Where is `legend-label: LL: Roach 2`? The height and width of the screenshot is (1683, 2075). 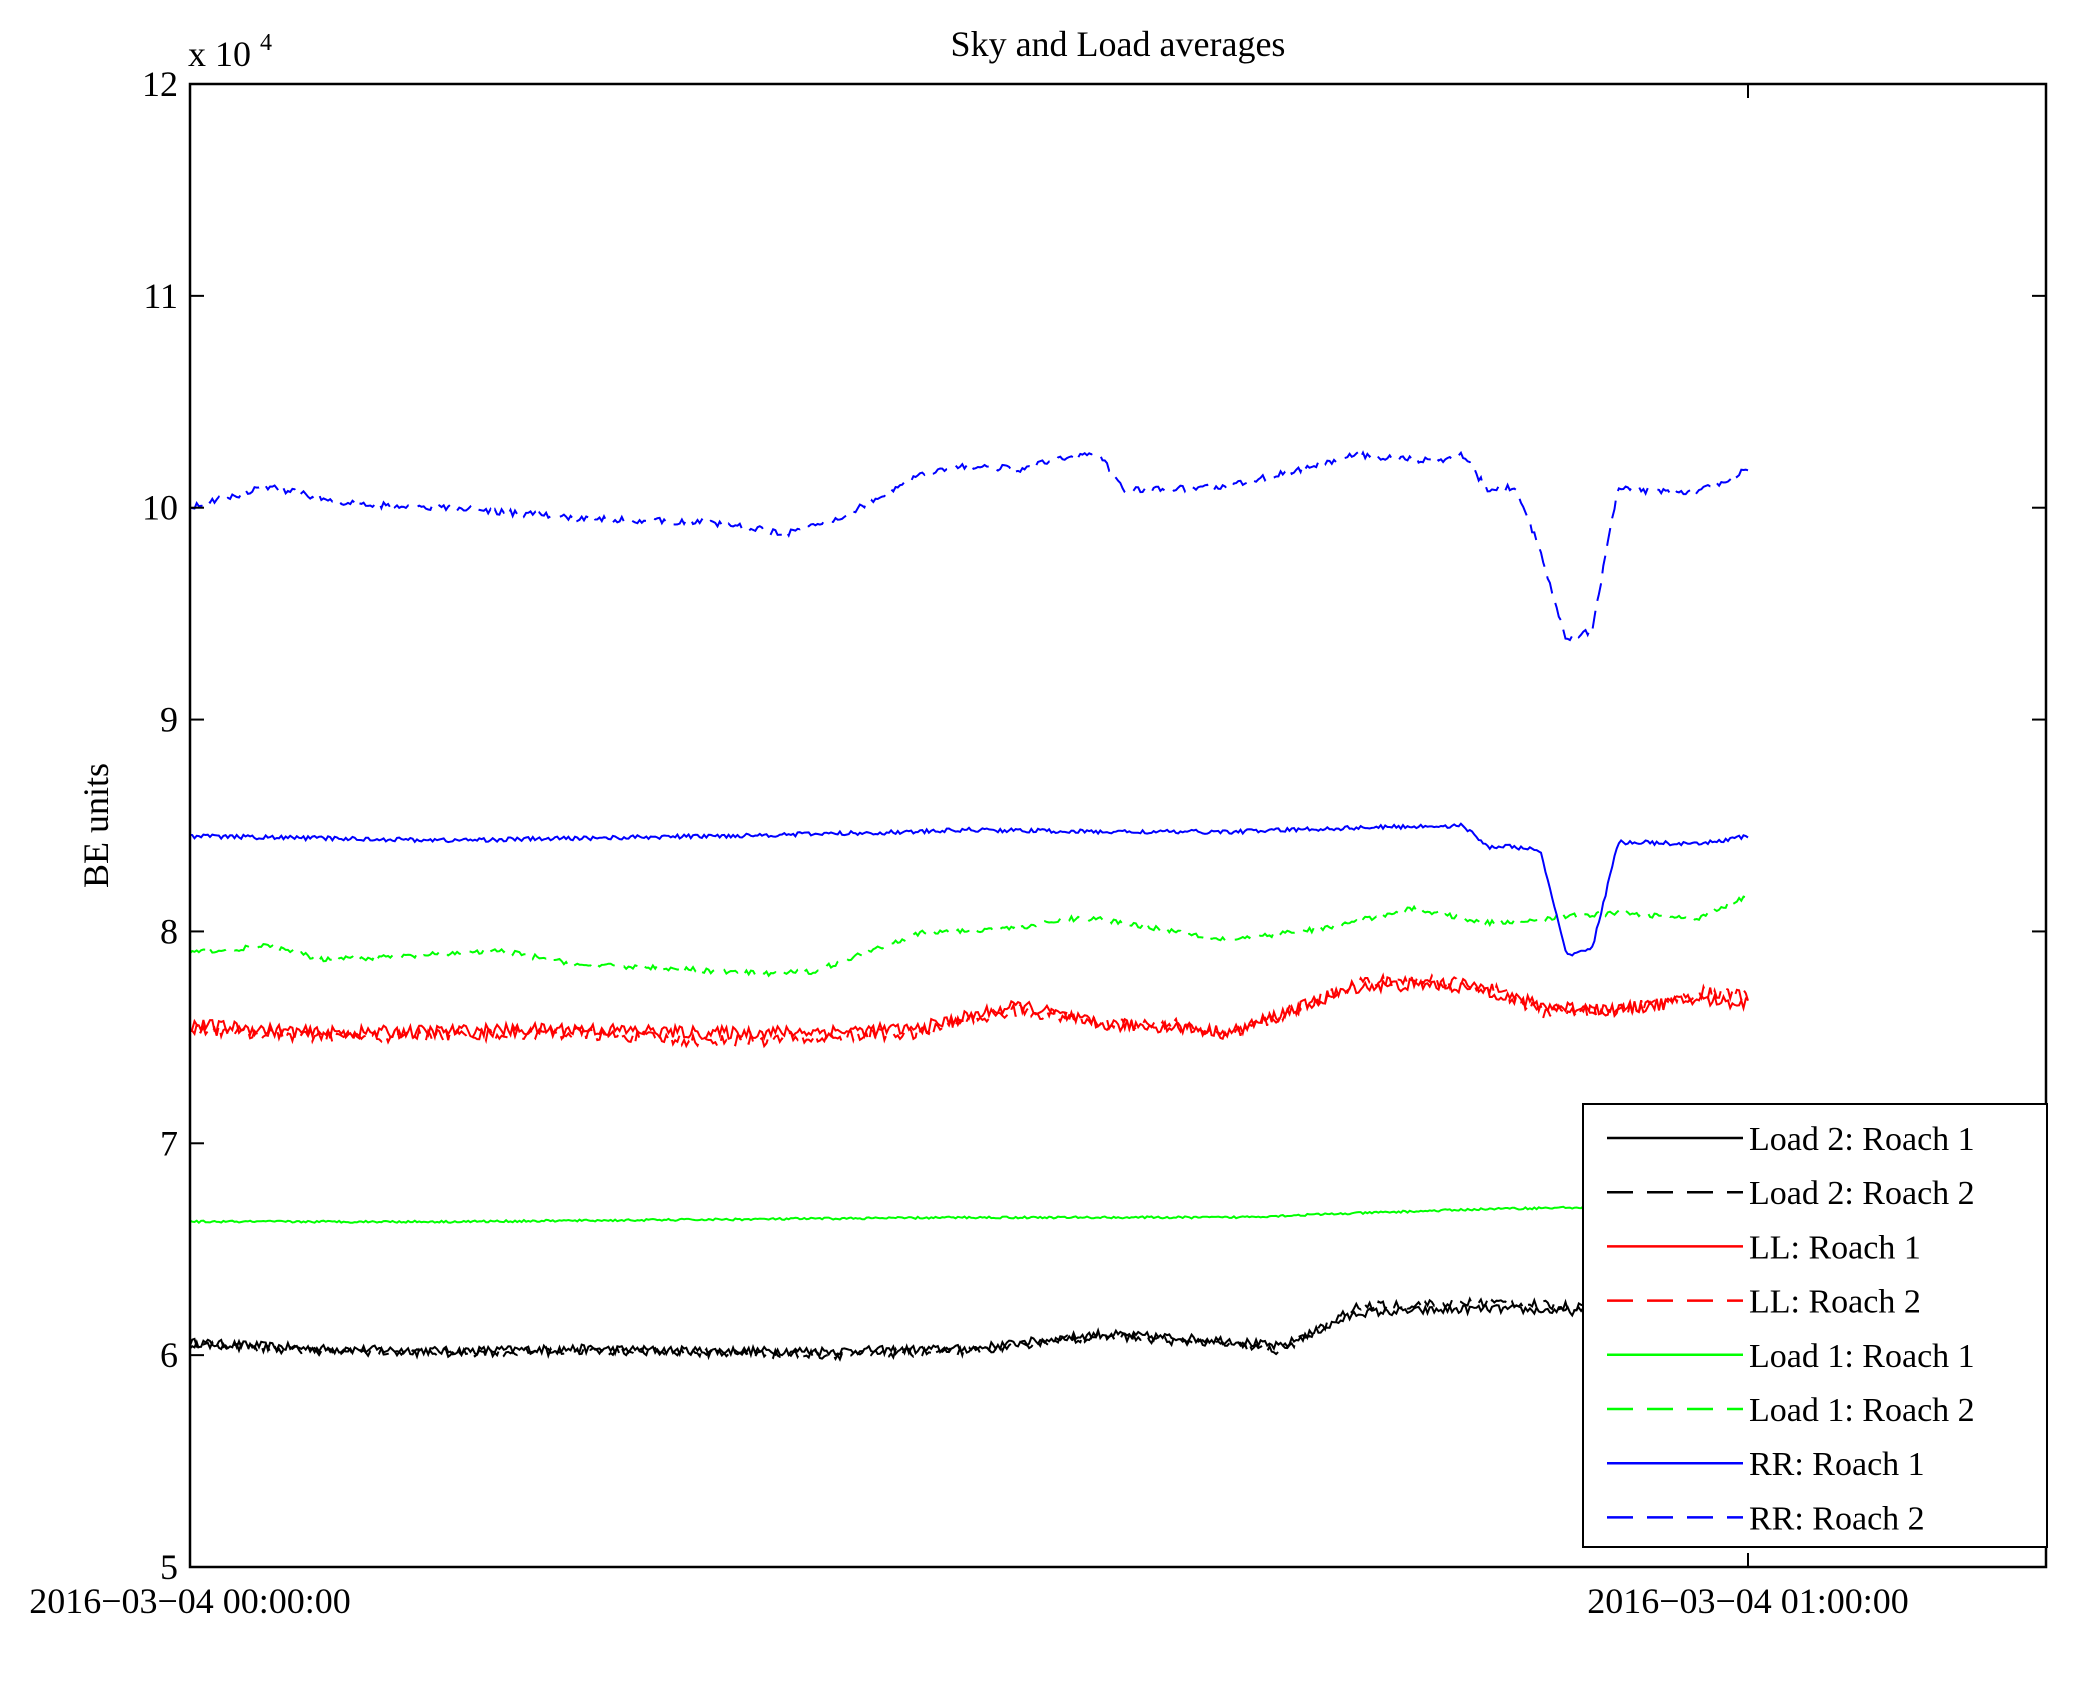
legend-label: LL: Roach 2 is located at coordinates (1835, 1302).